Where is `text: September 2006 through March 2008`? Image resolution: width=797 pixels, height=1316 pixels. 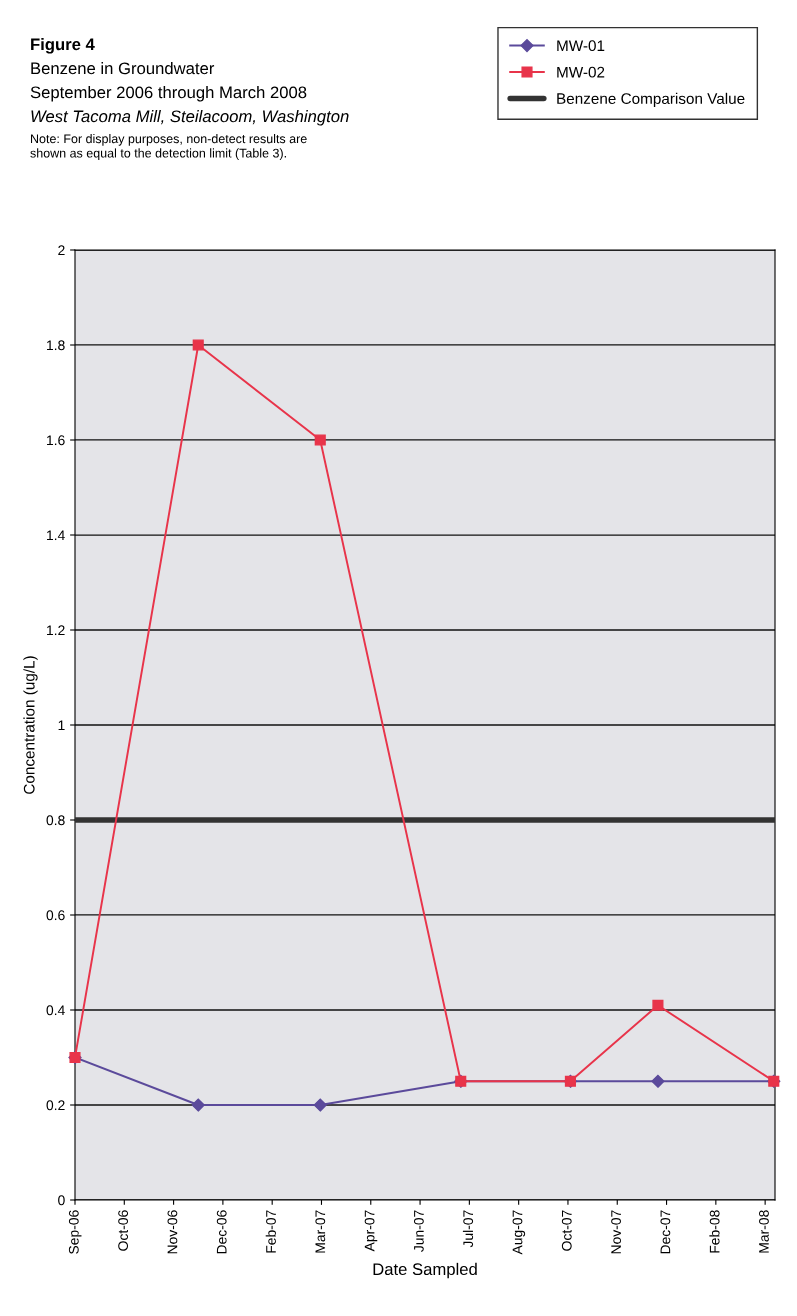 text: September 2006 through March 2008 is located at coordinates (168, 94).